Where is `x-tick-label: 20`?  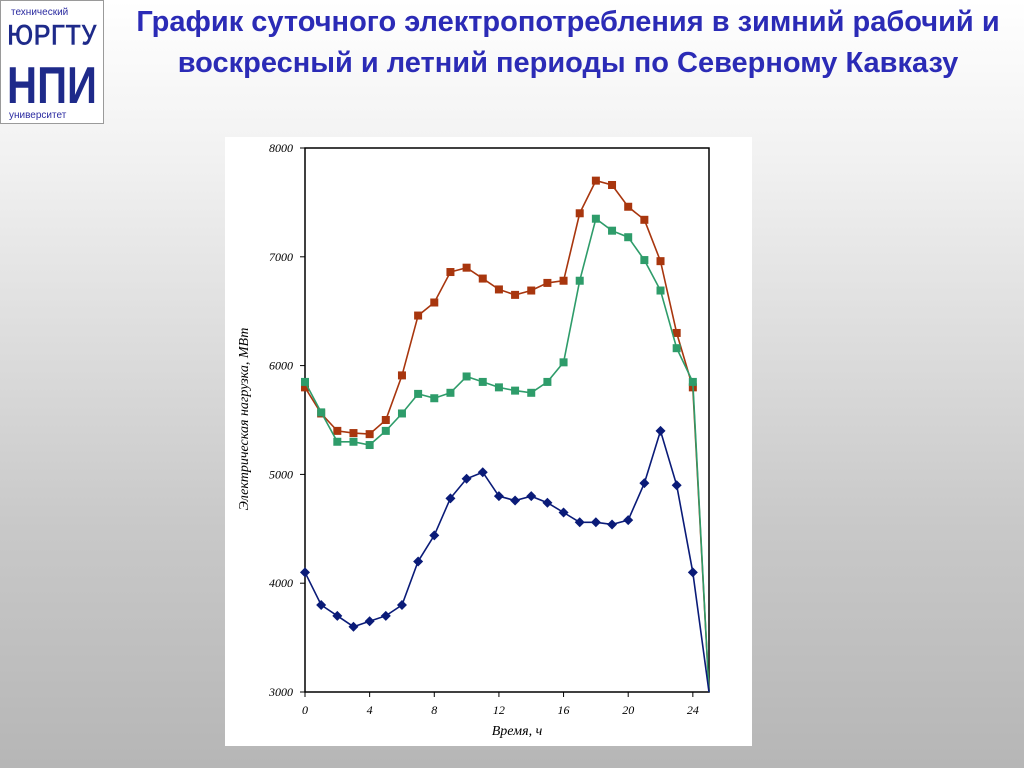
x-tick-label: 20 is located at coordinates (628, 710).